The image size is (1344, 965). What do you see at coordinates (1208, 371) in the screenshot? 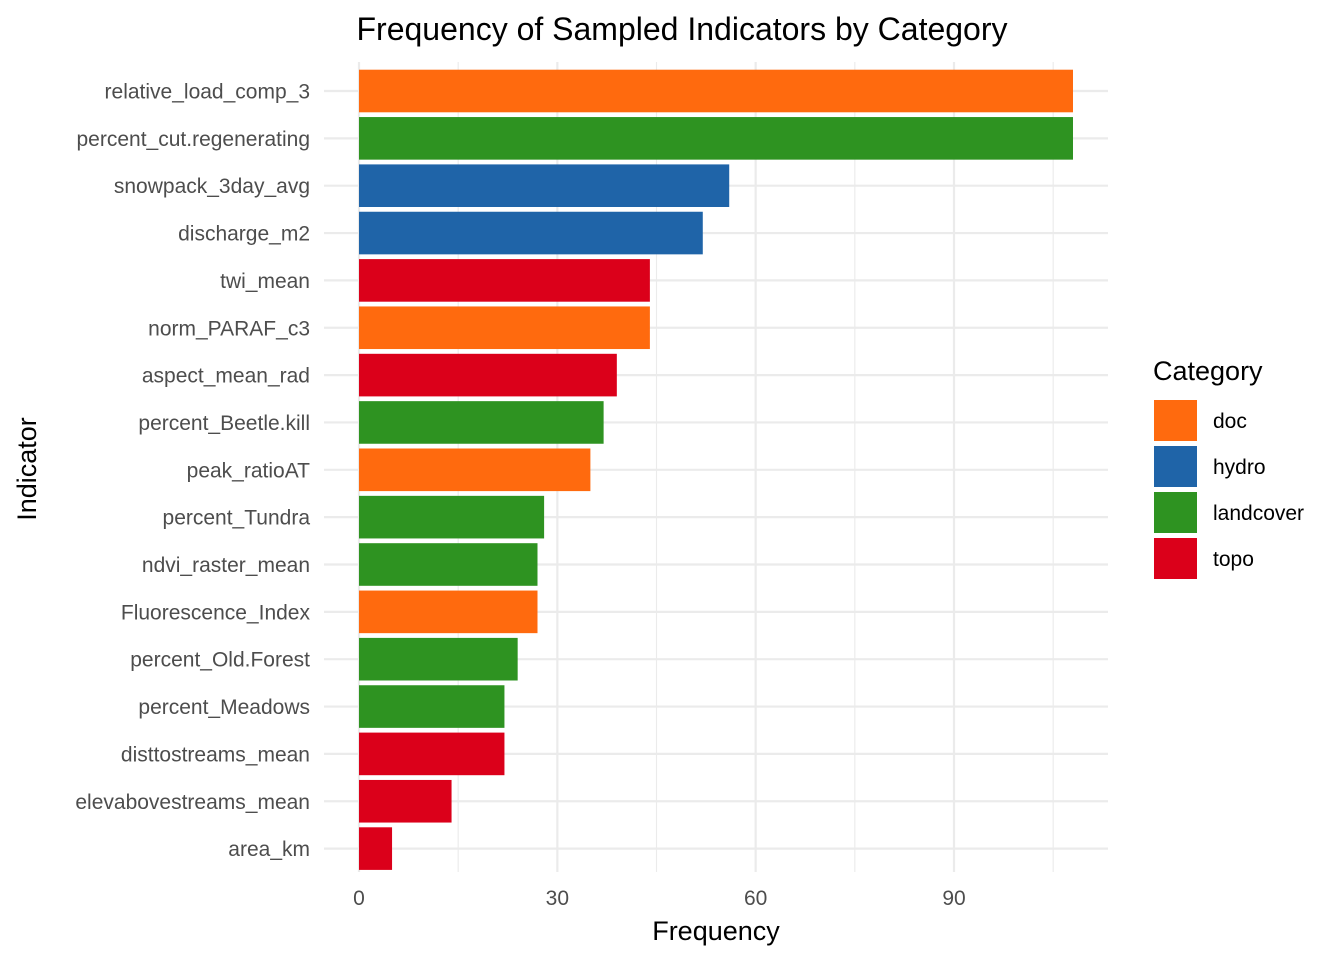
I see `legend-title: Category` at bounding box center [1208, 371].